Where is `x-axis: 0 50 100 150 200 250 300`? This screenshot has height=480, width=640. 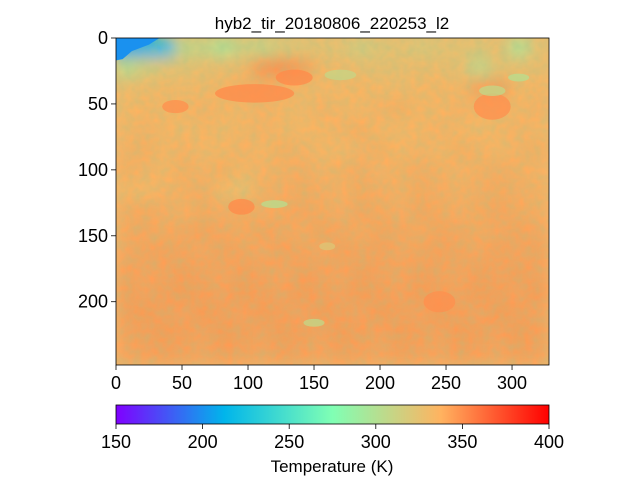
x-axis: 0 50 100 150 200 250 300 is located at coordinates (319, 379).